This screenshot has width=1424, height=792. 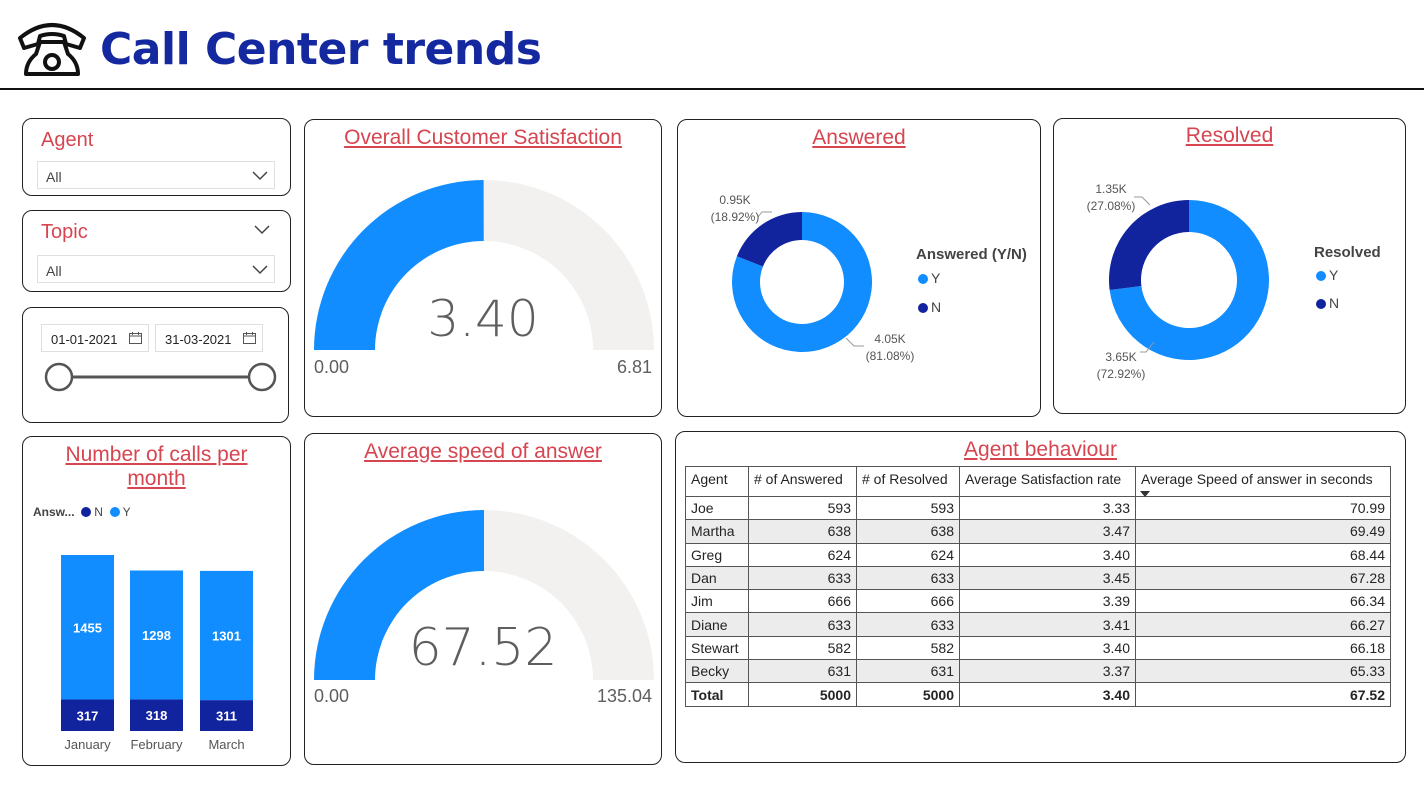 What do you see at coordinates (1121, 366) in the screenshot?
I see `resolved-y-label: 3.65K (72.92%)` at bounding box center [1121, 366].